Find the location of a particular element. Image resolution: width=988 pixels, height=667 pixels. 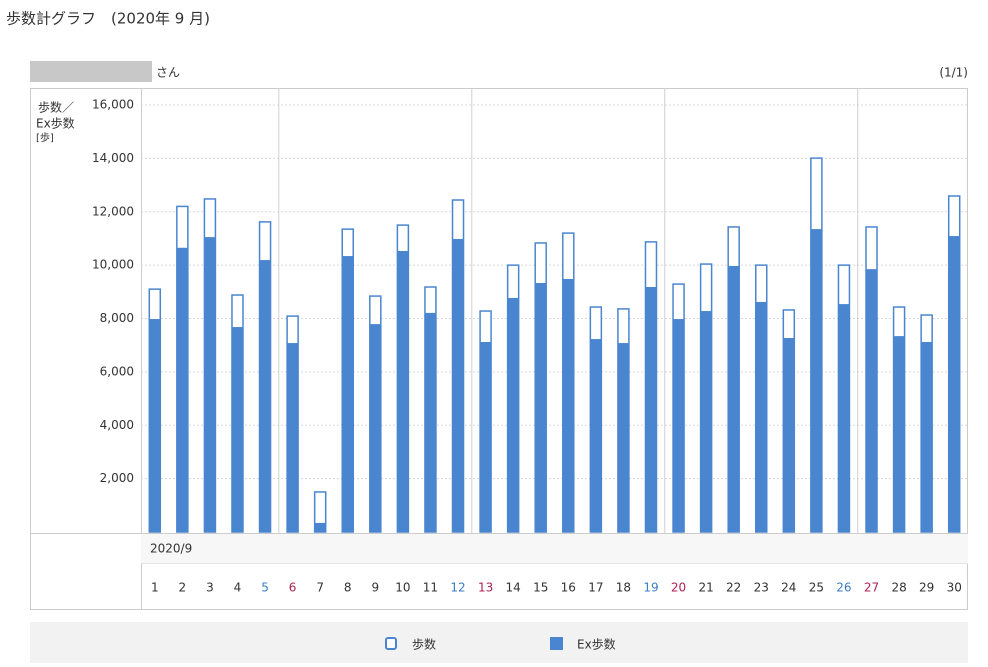

y-tick-label: 10,000 is located at coordinates (113, 265).